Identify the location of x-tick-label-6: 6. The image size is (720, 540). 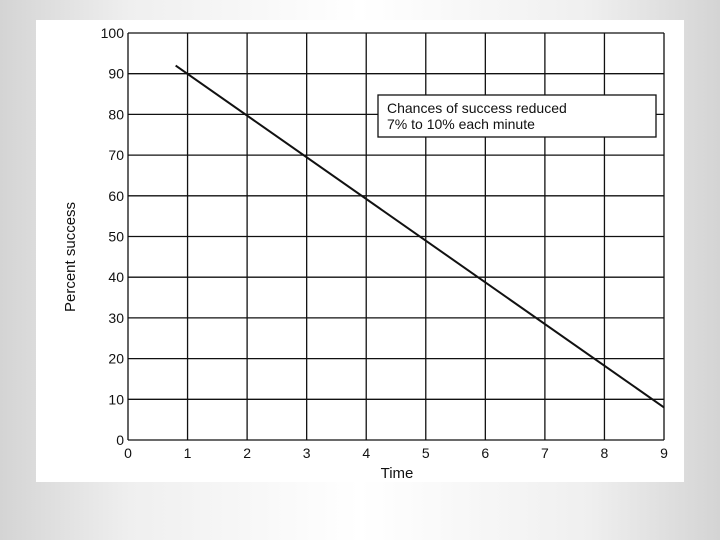
(485, 453).